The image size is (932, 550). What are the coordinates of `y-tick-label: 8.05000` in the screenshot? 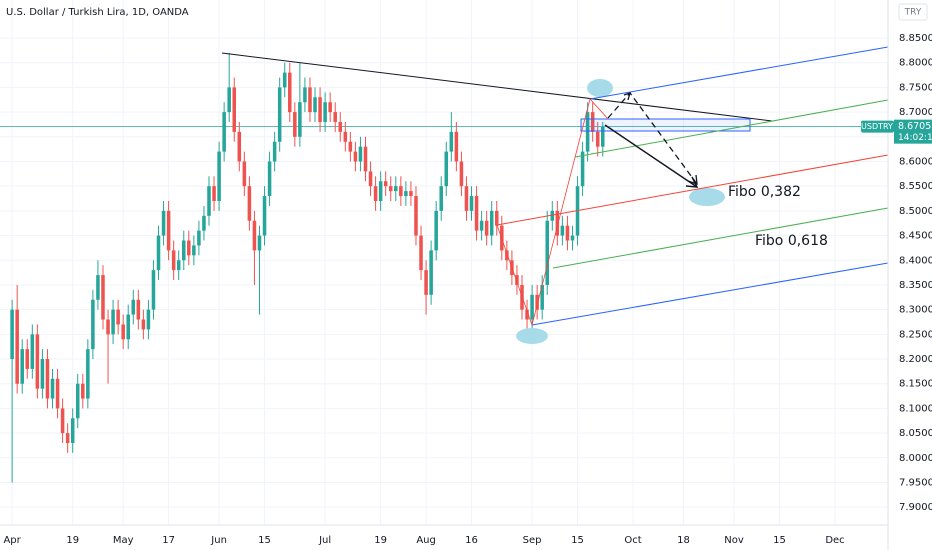 It's located at (915, 433).